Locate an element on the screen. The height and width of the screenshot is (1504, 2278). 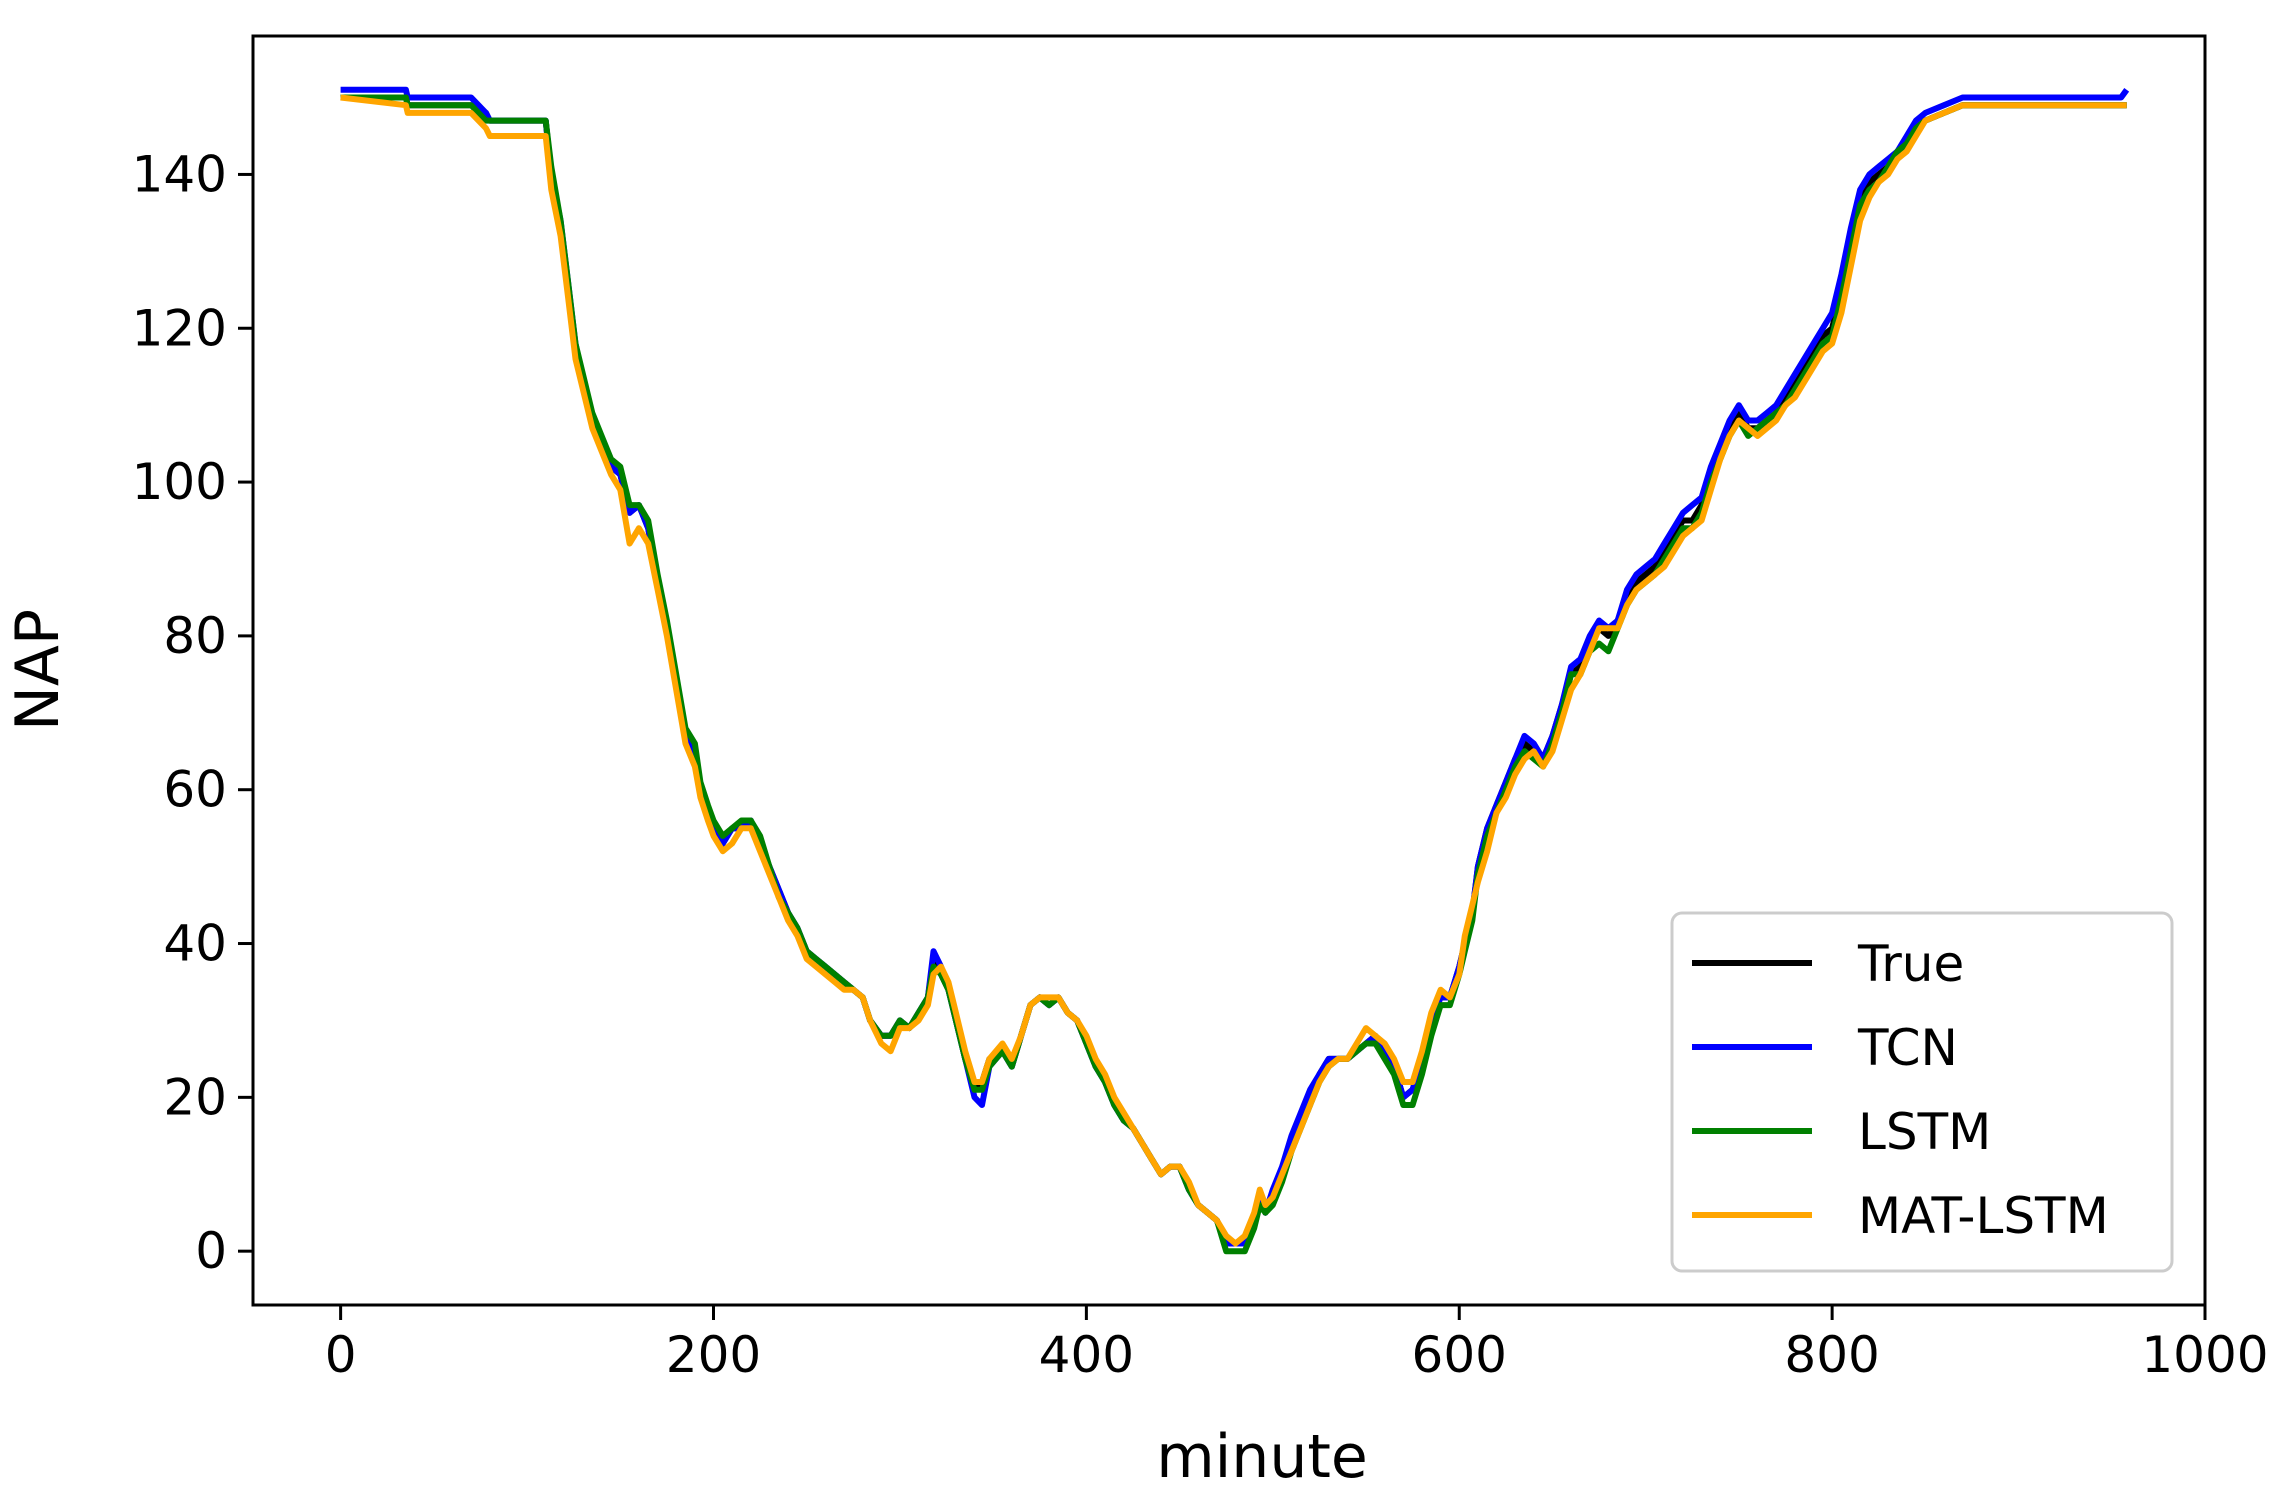
y-tick-label: 40 is located at coordinates (195, 944).